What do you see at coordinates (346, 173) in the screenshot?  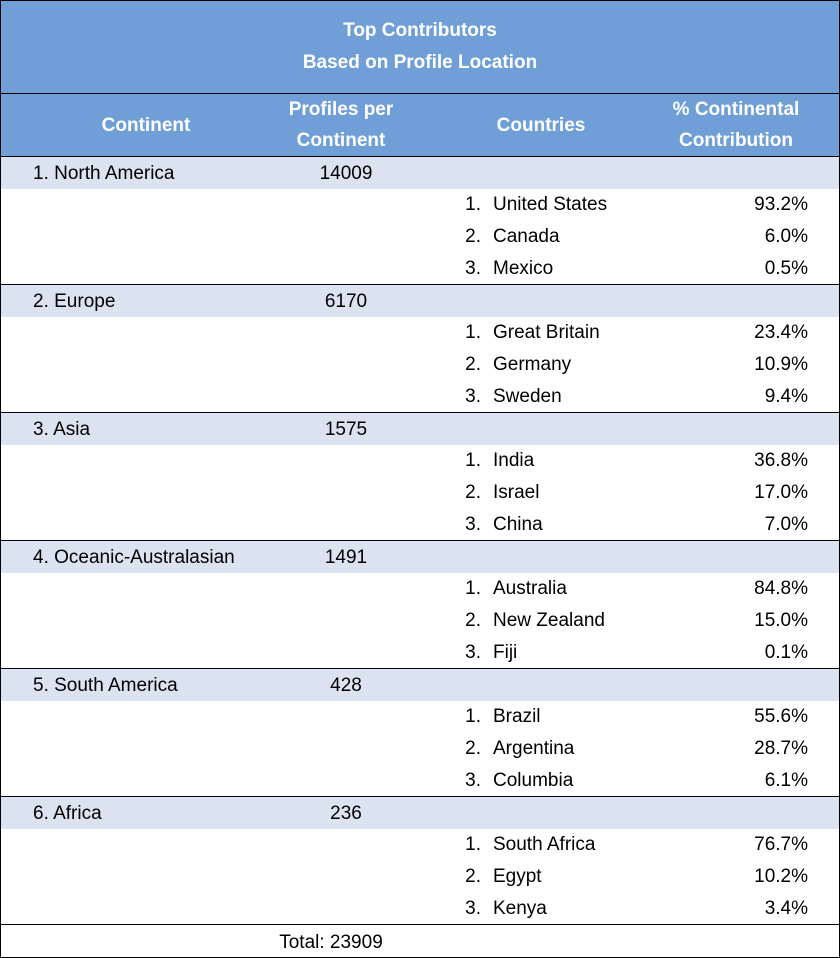 I see `continent-profile-count: 14009` at bounding box center [346, 173].